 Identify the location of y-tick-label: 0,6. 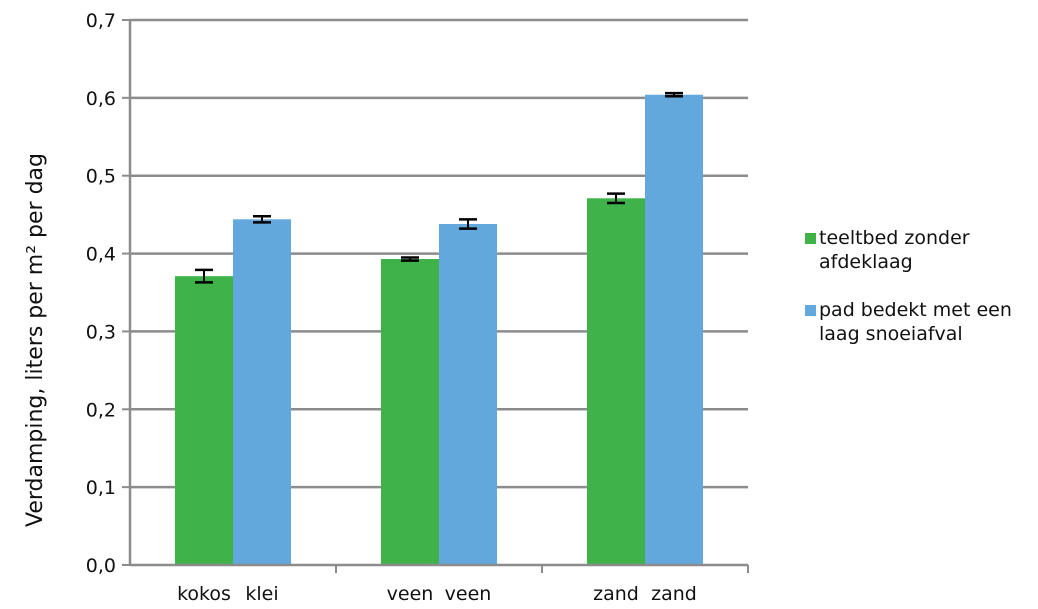
(101, 99).